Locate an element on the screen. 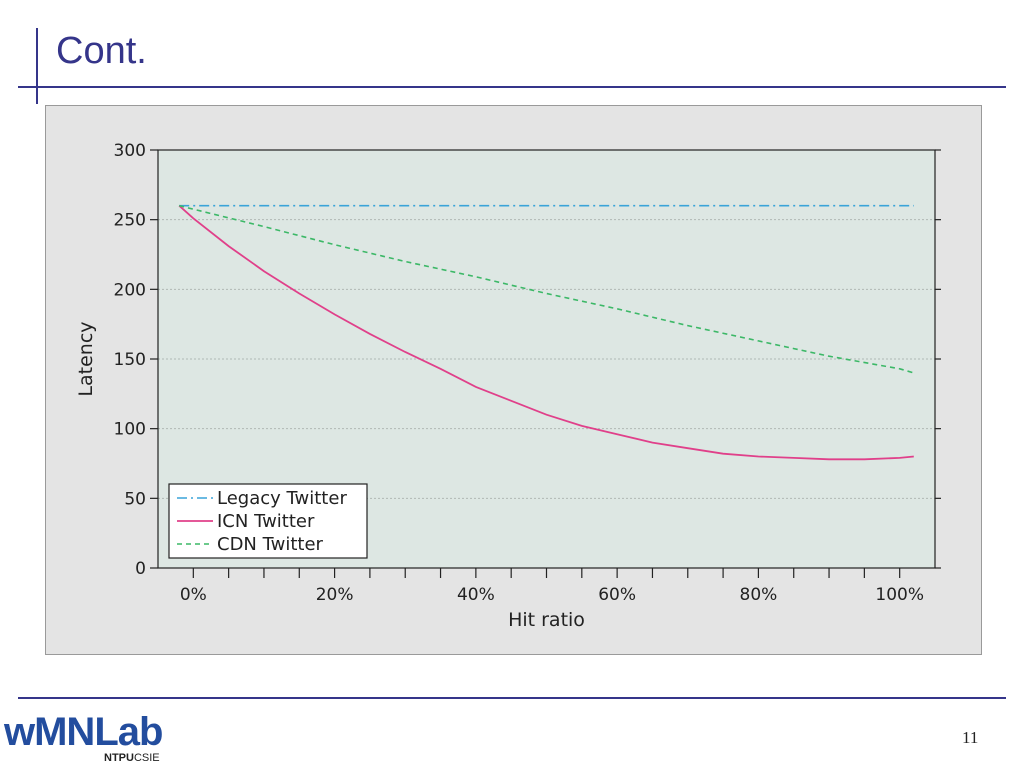 This screenshot has width=1024, height=768. x-tick-label: 0% is located at coordinates (193, 595).